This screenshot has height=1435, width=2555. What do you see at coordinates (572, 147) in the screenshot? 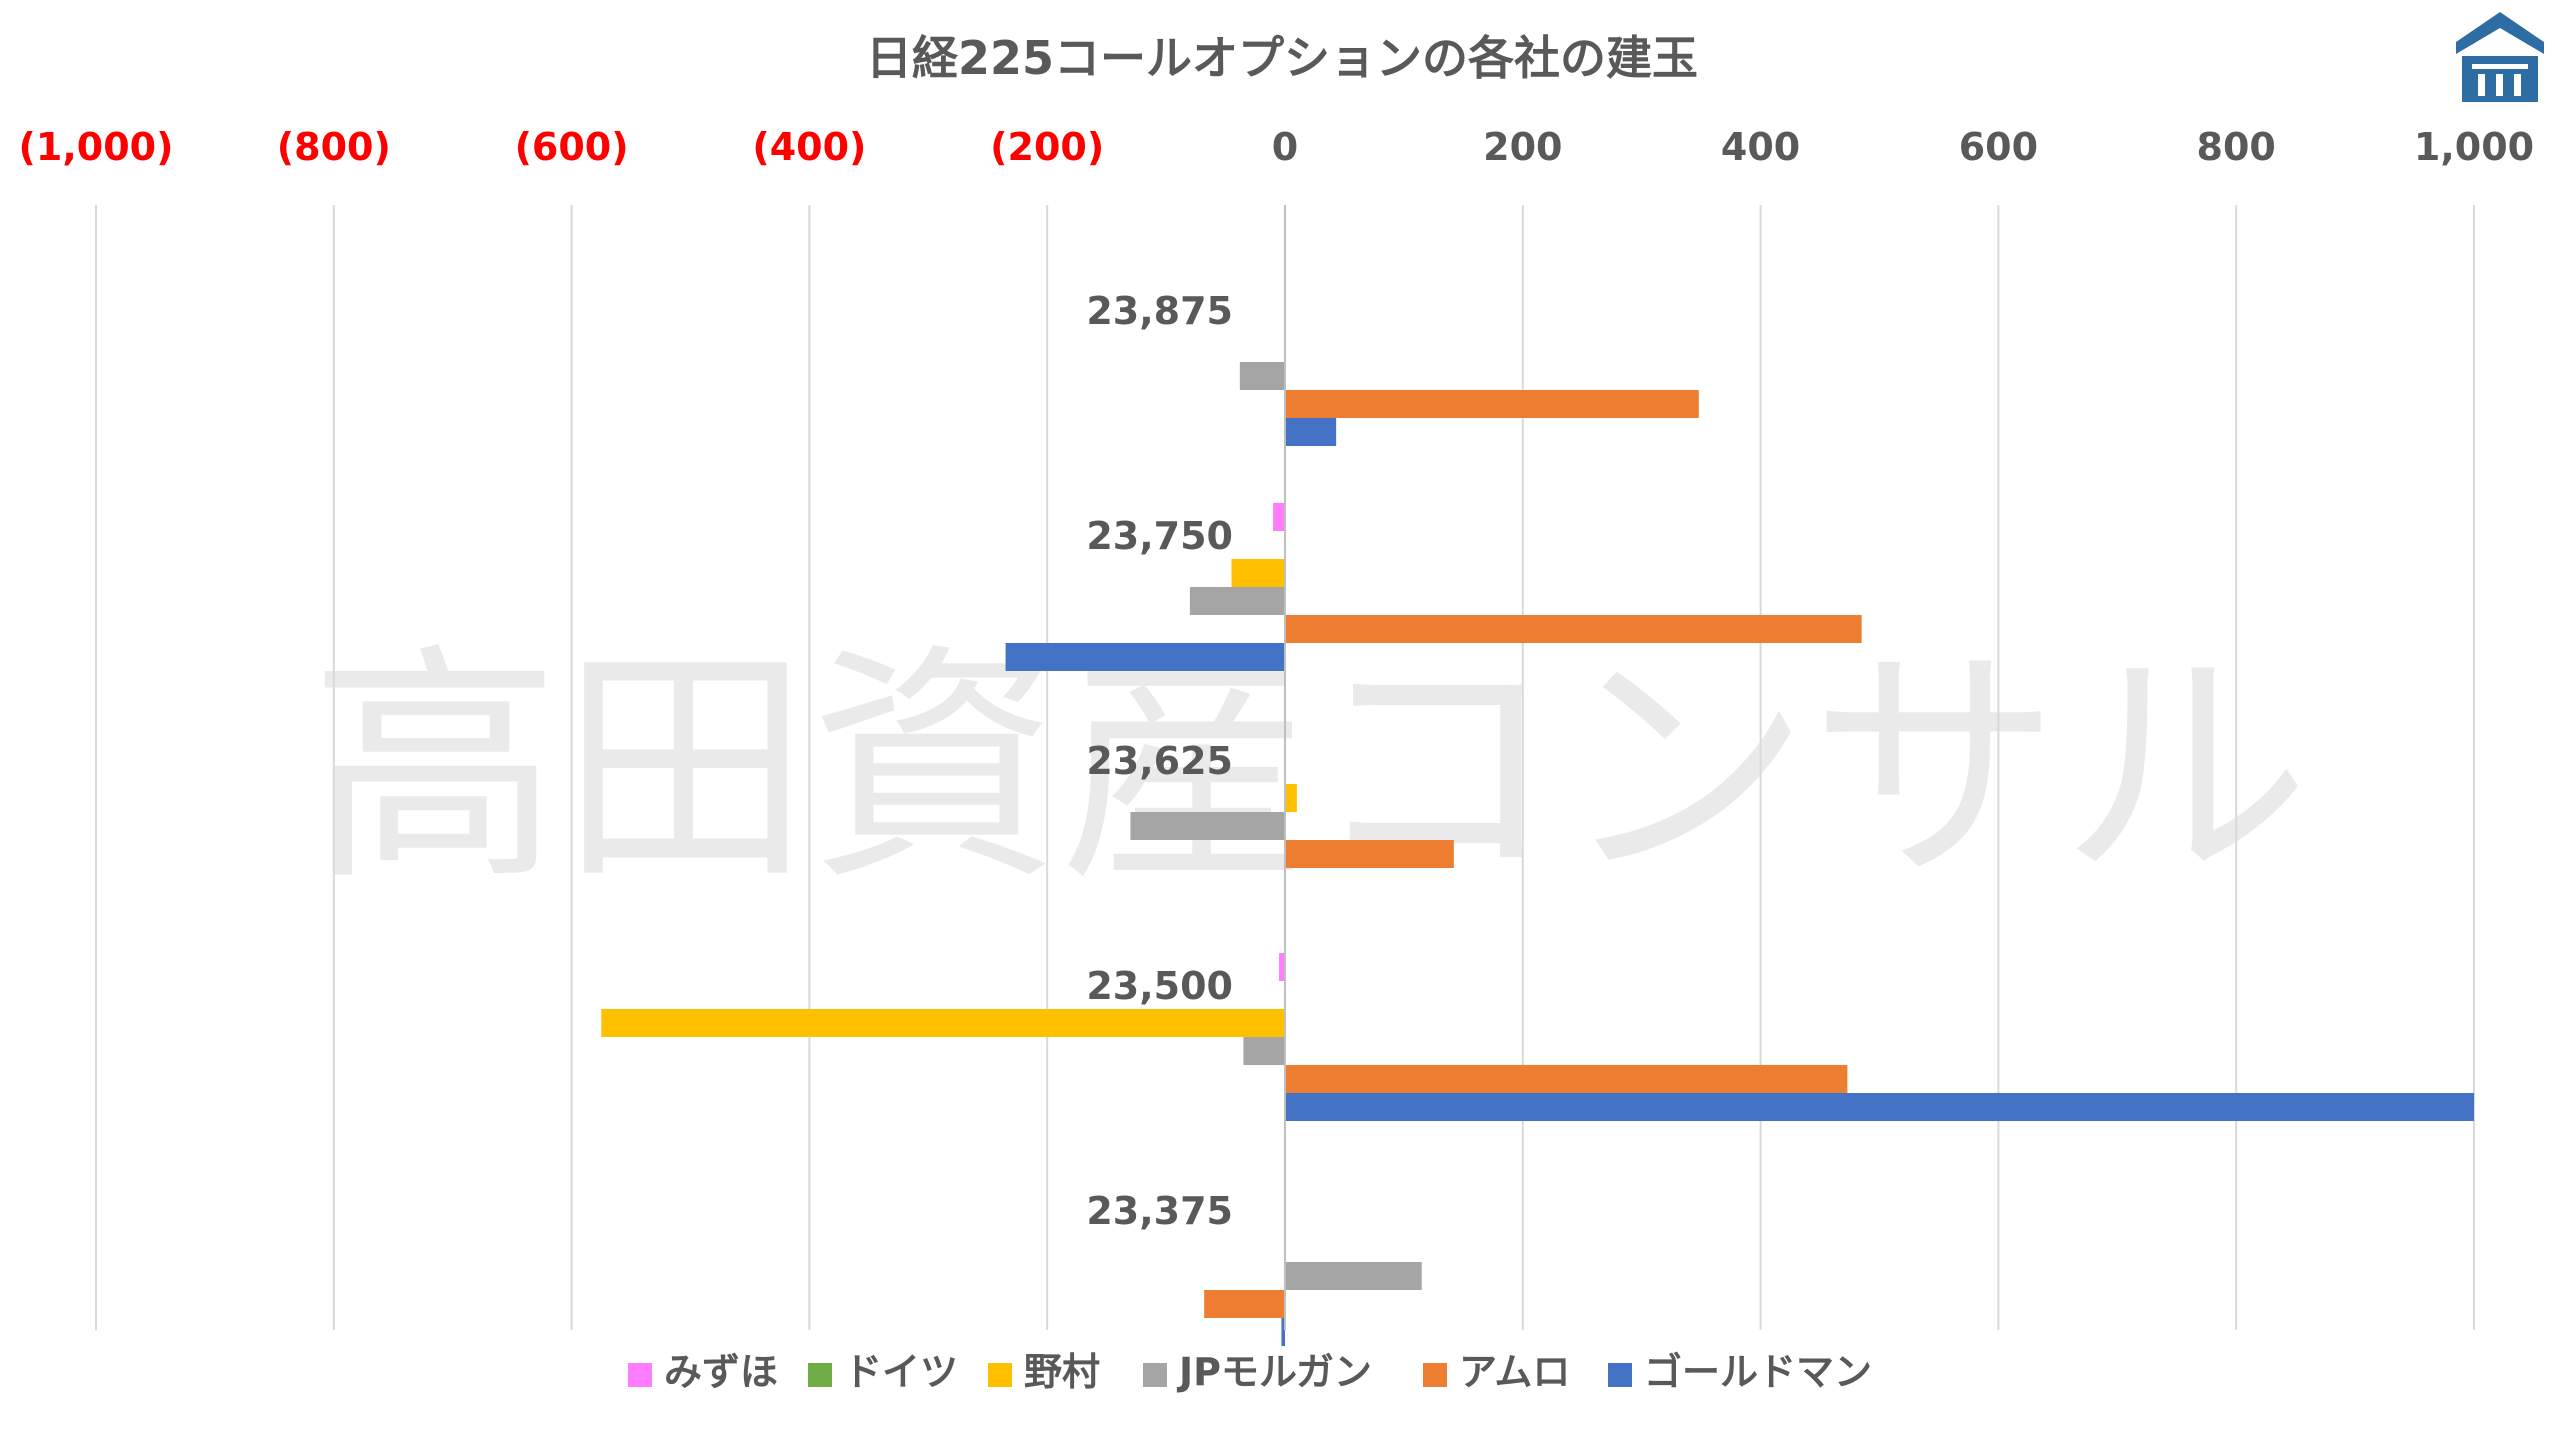
I see `x-tick-label: (600)` at bounding box center [572, 147].